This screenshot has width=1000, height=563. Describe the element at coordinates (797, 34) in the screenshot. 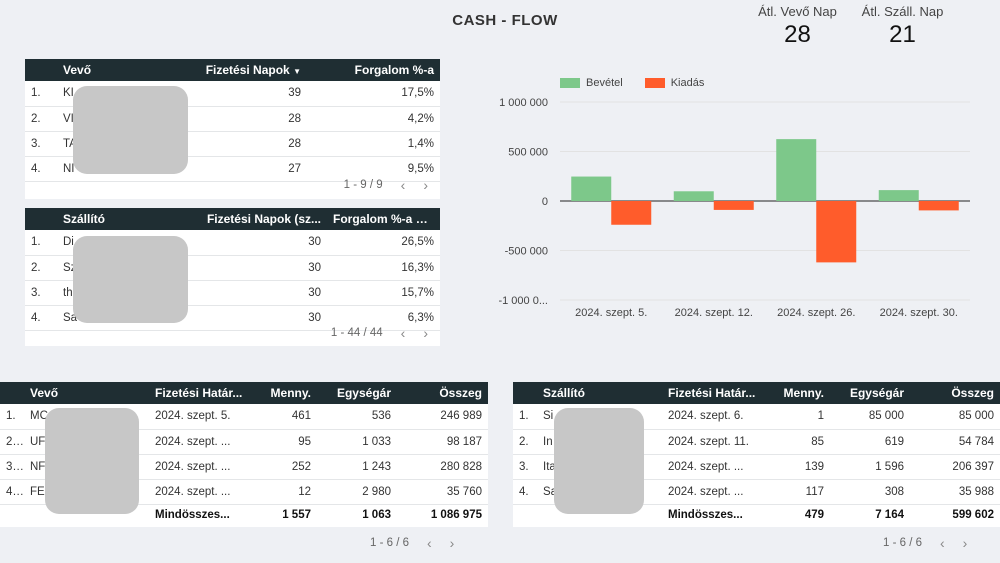

I see `kpi-value: 28` at that location.